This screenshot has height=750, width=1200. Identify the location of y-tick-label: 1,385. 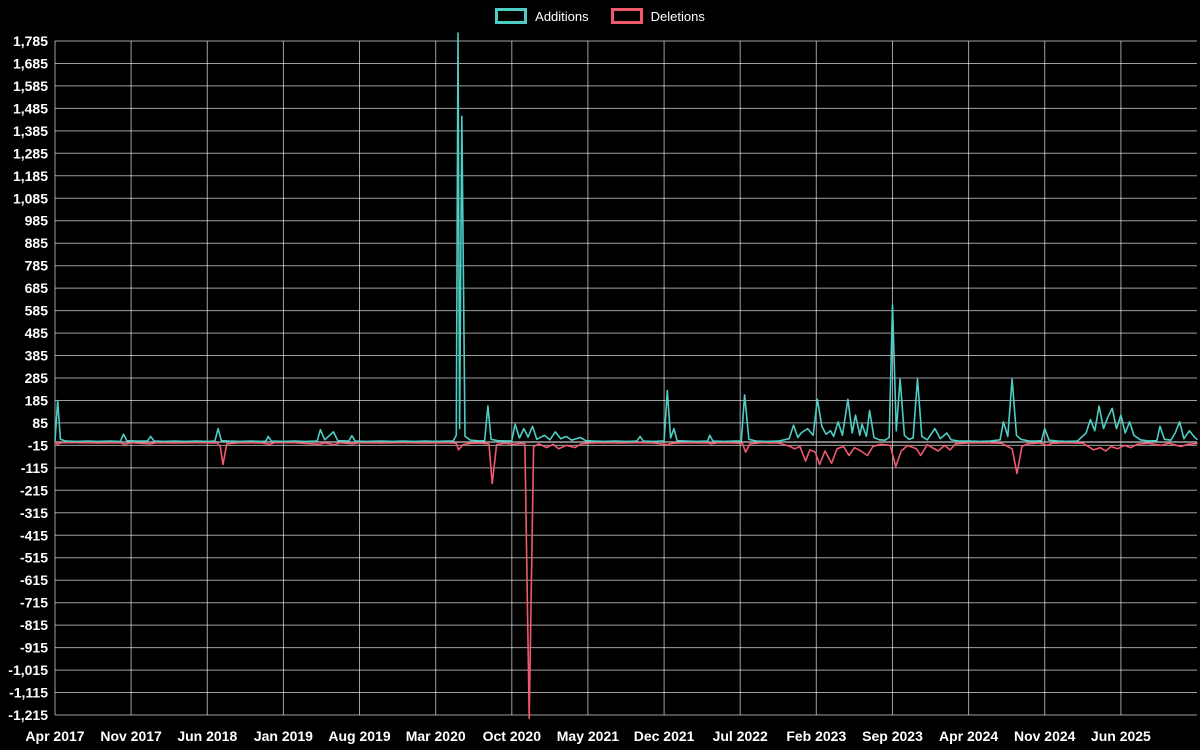
(30, 131).